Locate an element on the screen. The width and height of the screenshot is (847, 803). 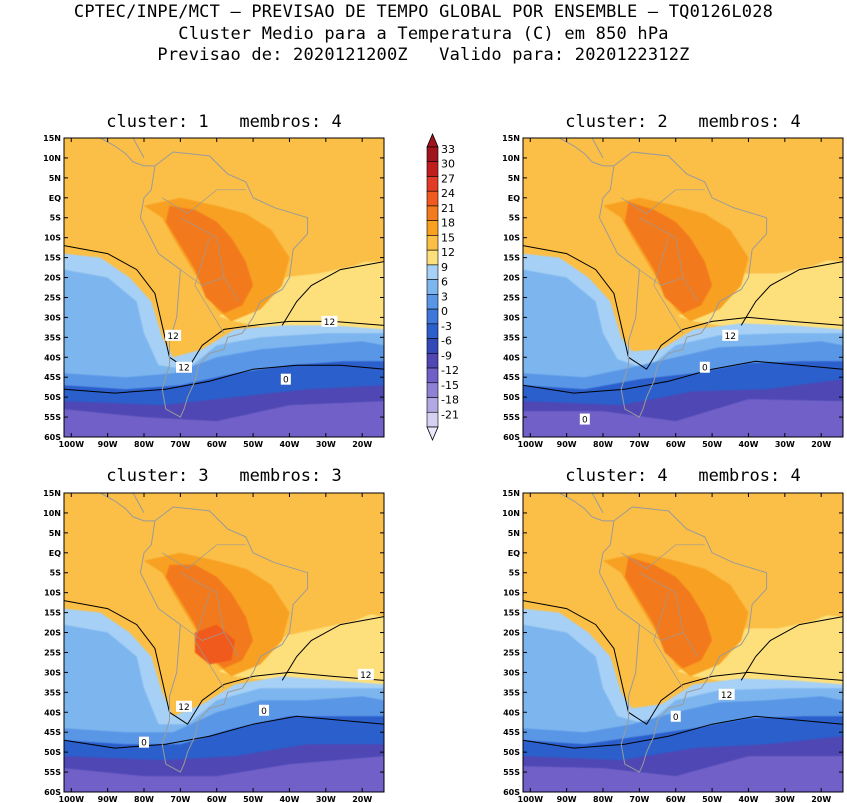
lon-tick-label: 70W is located at coordinates (639, 444).